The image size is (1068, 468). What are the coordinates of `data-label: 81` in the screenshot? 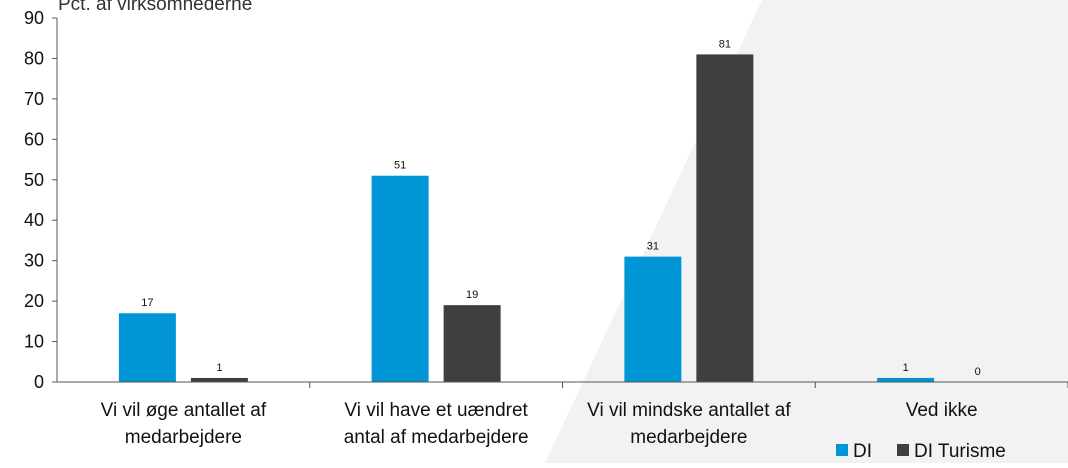 It's located at (725, 44).